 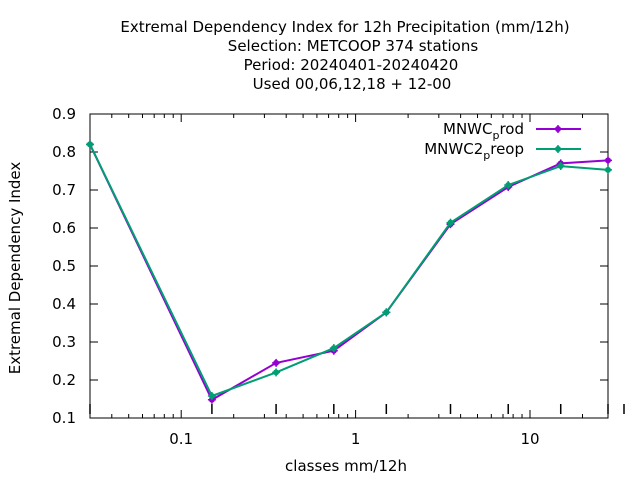 I want to click on y-tick-label: 0.9, so click(x=64, y=114).